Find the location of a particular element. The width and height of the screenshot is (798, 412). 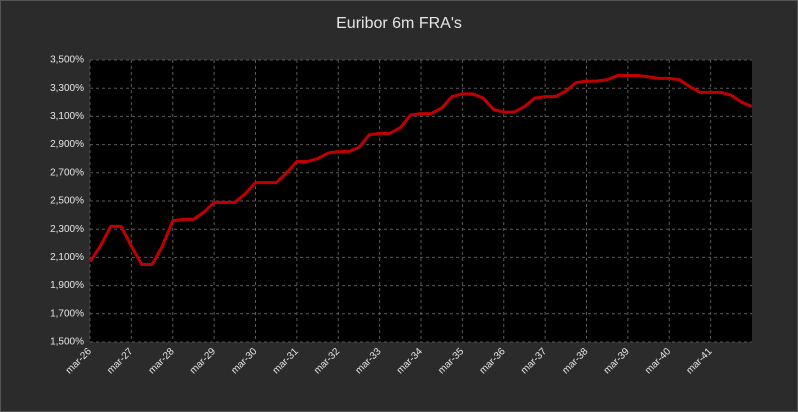

y-tick-label: 3,300% is located at coordinates (67, 88).